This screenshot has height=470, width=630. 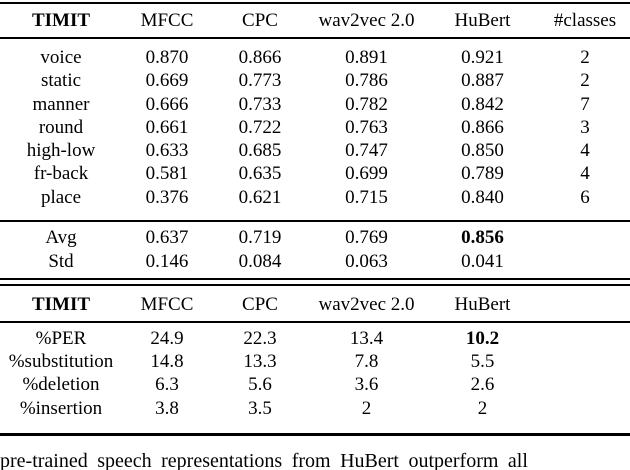 I want to click on table-row: manner 0.666 0.733 0.782 0.842 7, so click(x=315, y=104).